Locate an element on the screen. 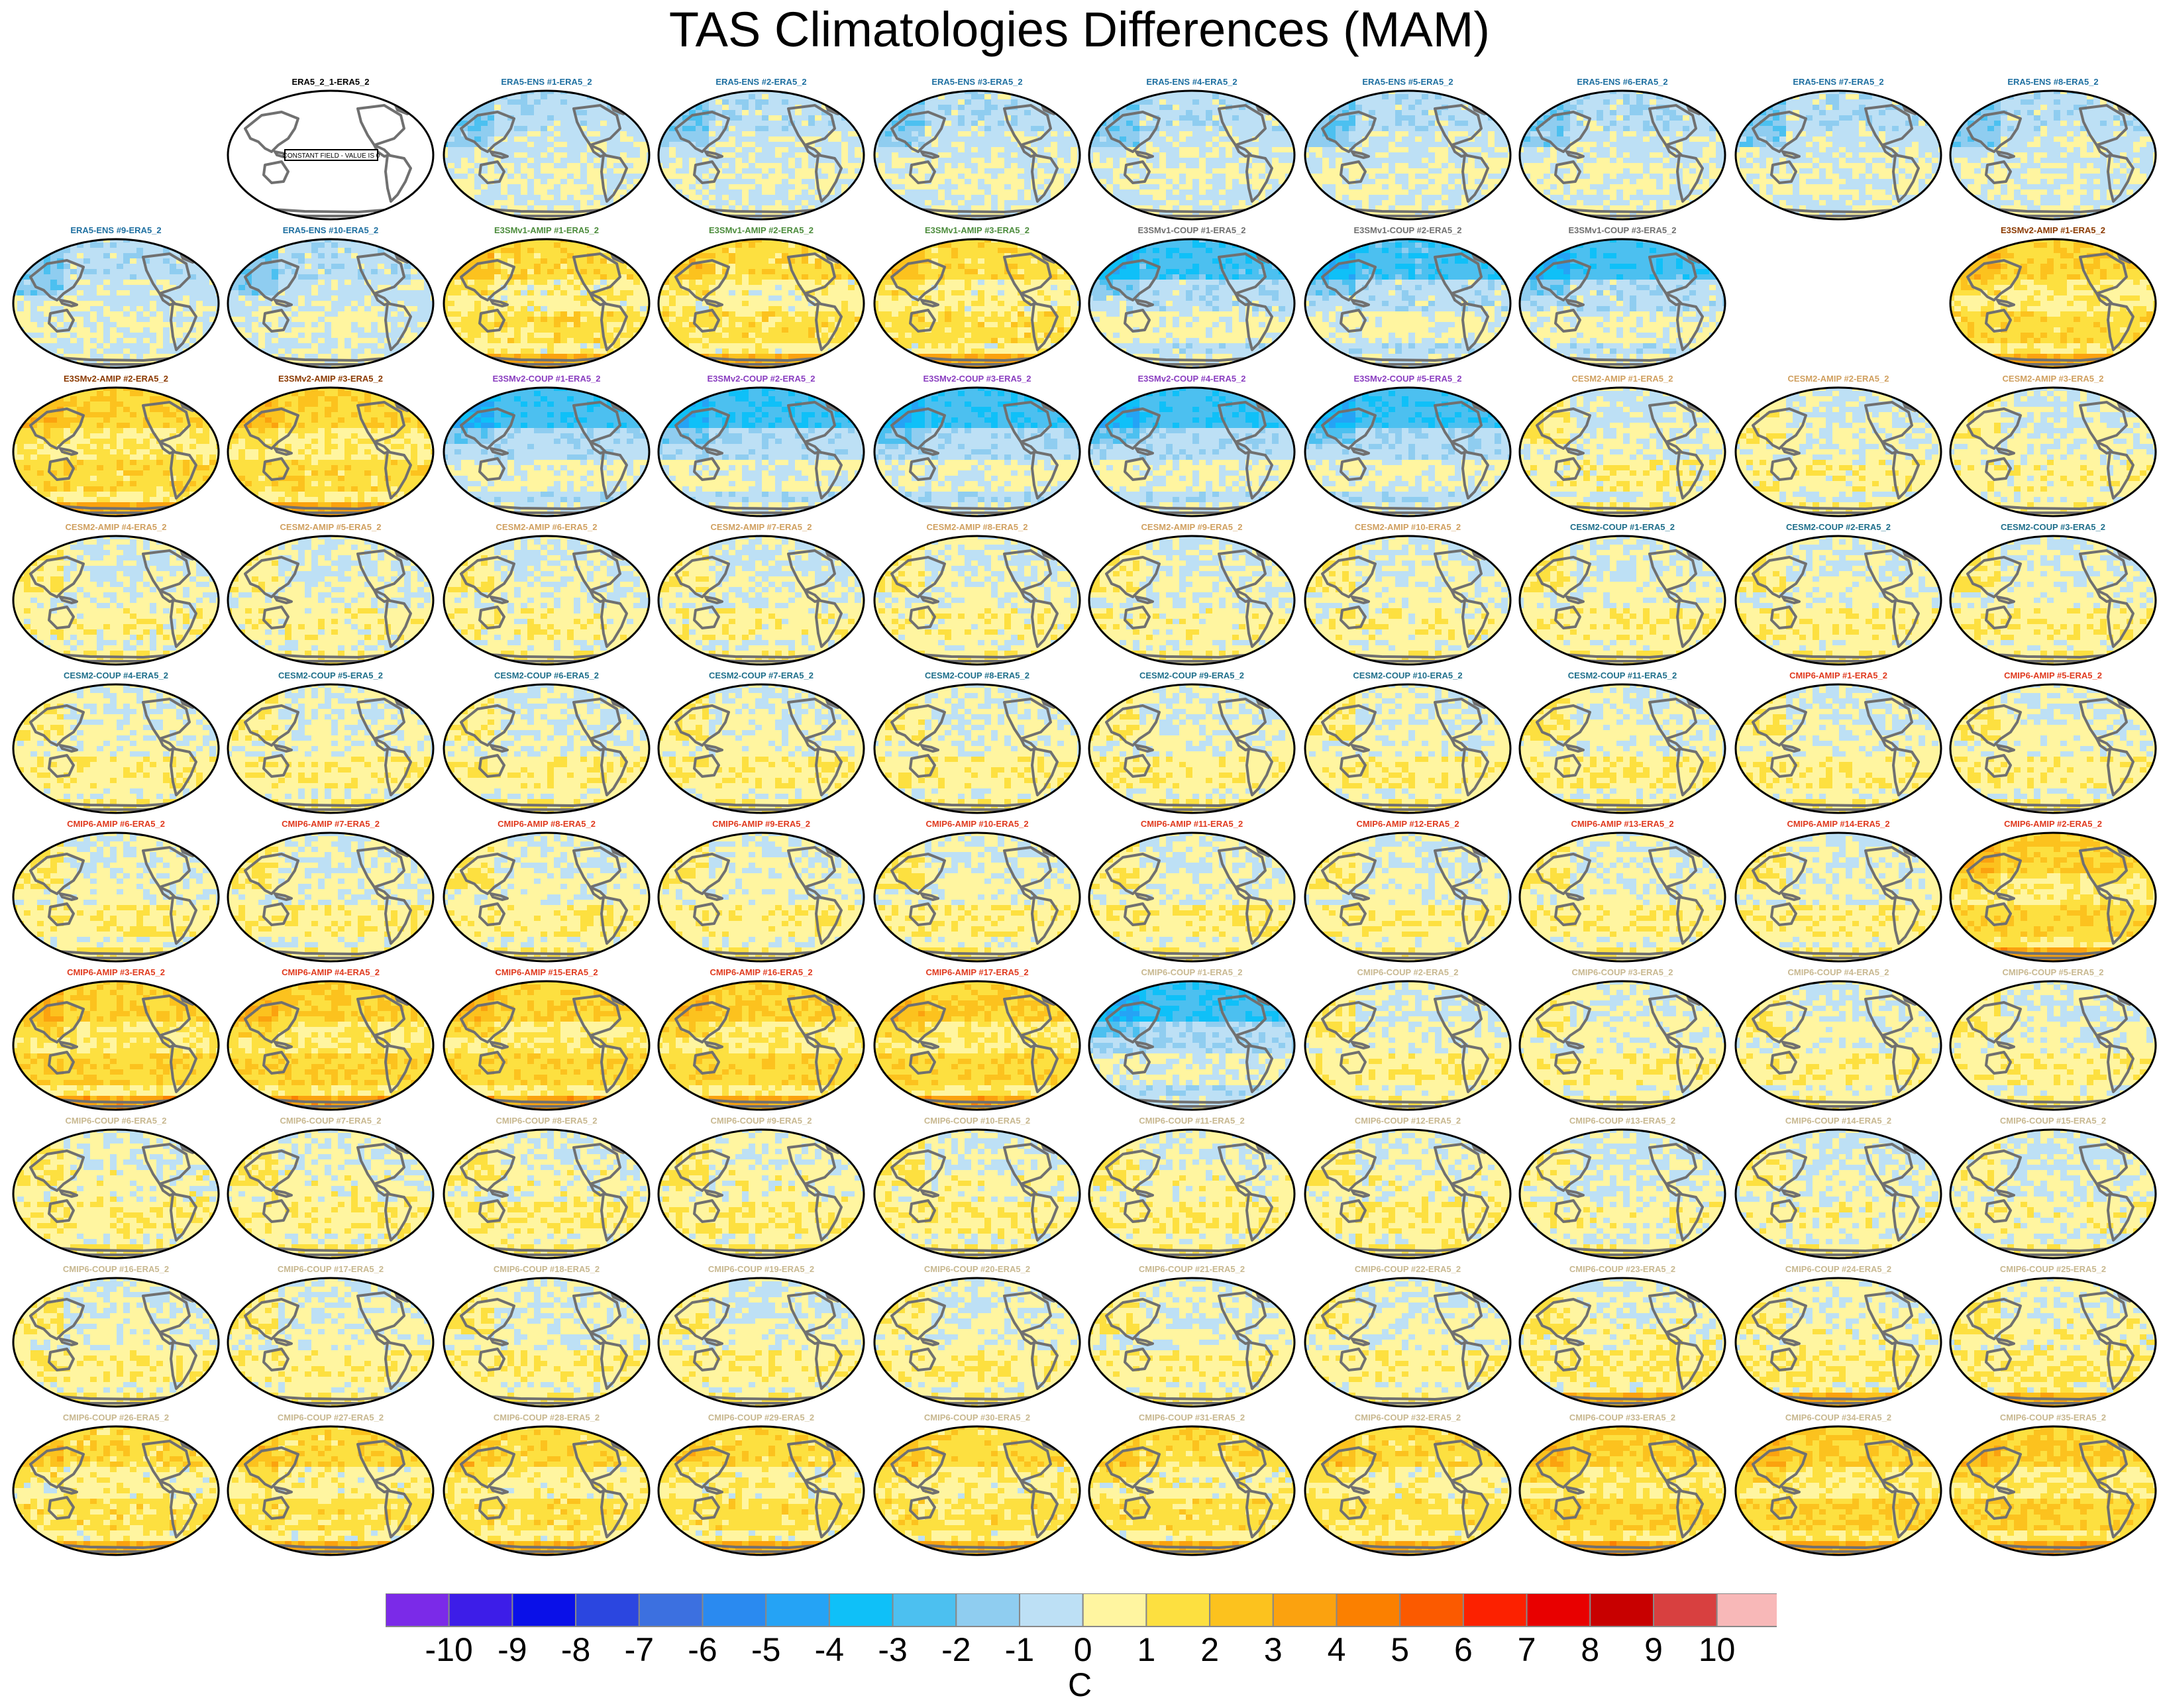  panel-title: ERA5-ENS #3-ERA5_2 is located at coordinates (977, 82).